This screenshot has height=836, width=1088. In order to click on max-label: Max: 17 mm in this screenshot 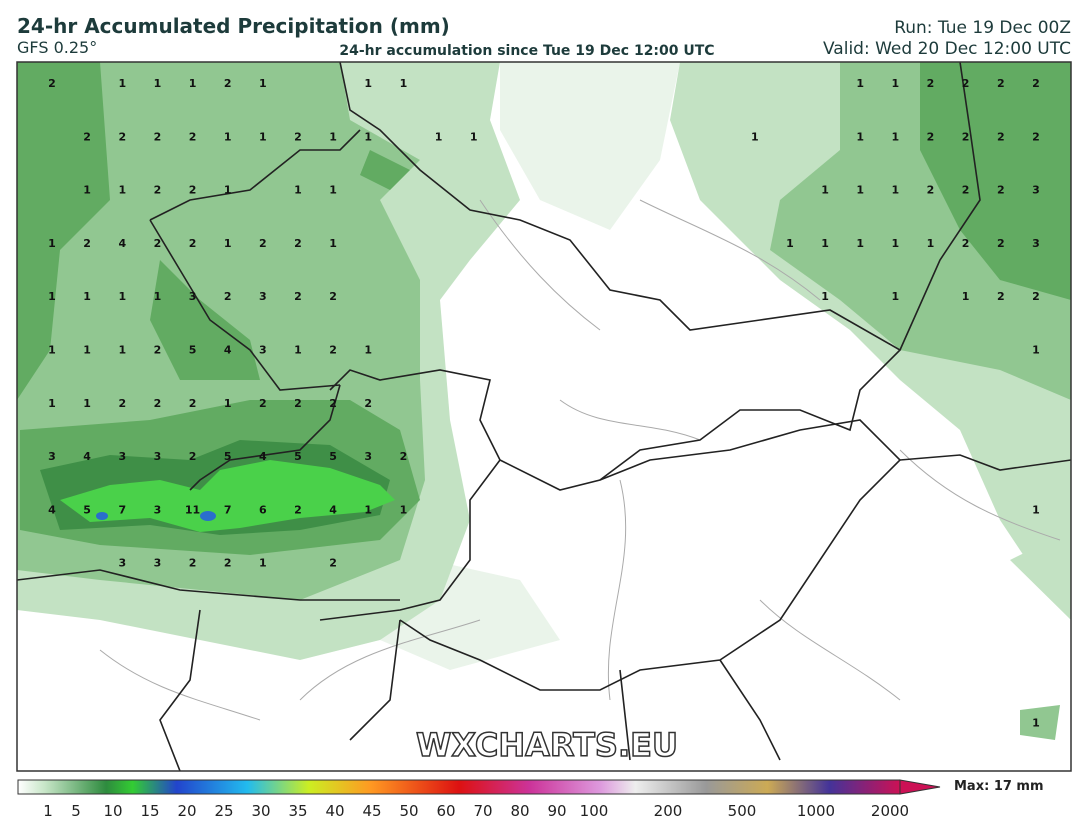, I will do `click(999, 786)`.